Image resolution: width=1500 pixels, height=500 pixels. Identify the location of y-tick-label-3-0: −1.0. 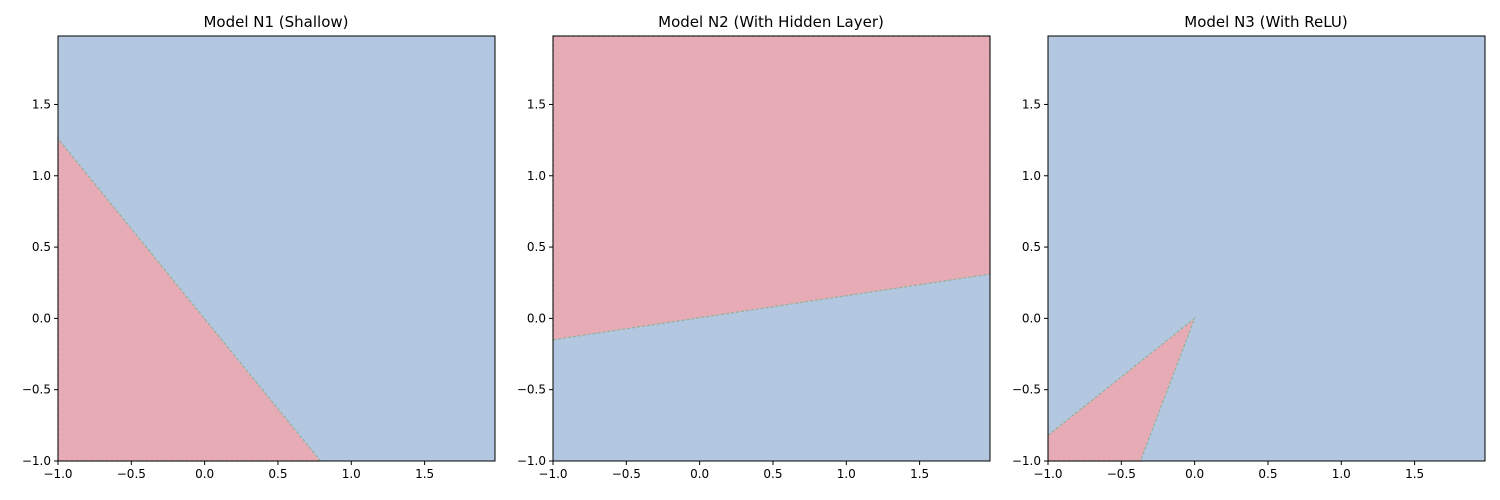
(1026, 461).